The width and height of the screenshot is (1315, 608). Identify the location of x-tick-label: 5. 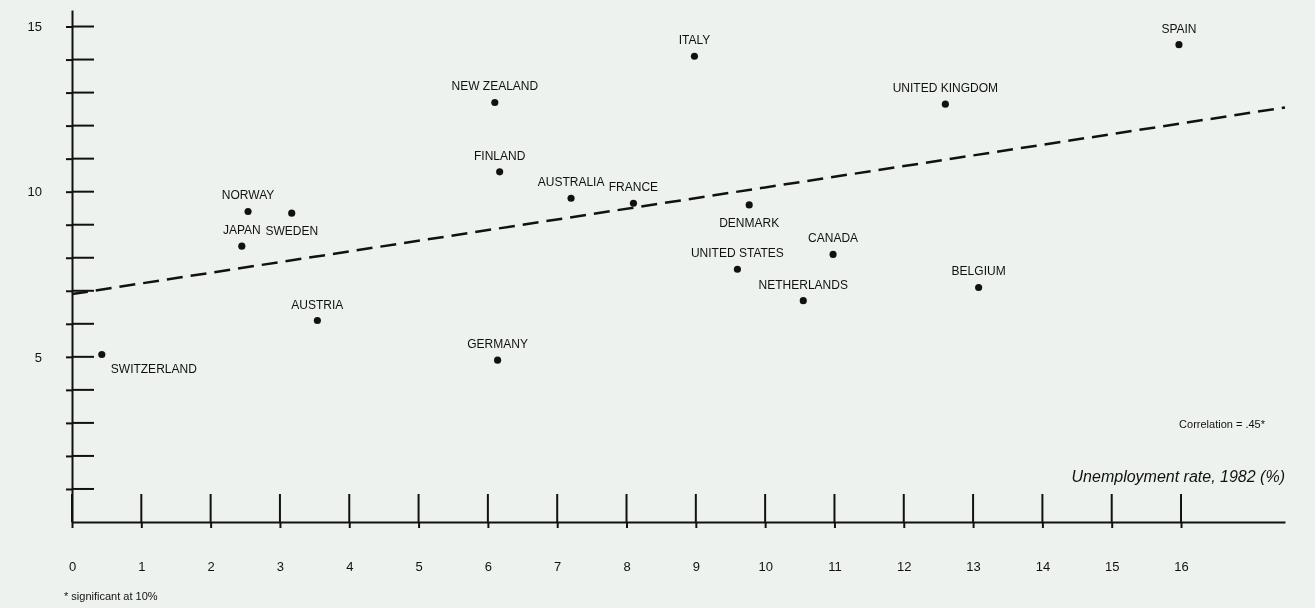
(419, 567).